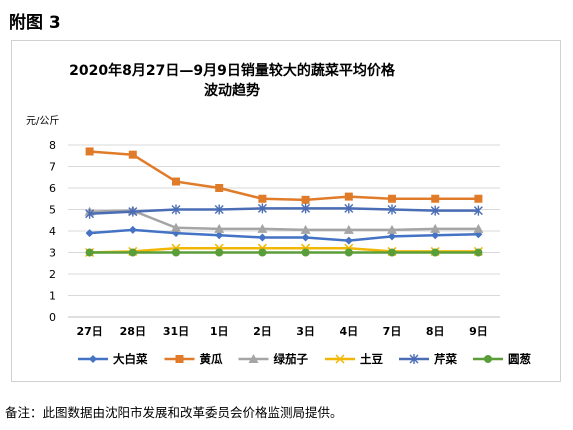 The image size is (573, 430). Describe the element at coordinates (371, 359) in the screenshot. I see `legend-label-3: 土豆` at that location.